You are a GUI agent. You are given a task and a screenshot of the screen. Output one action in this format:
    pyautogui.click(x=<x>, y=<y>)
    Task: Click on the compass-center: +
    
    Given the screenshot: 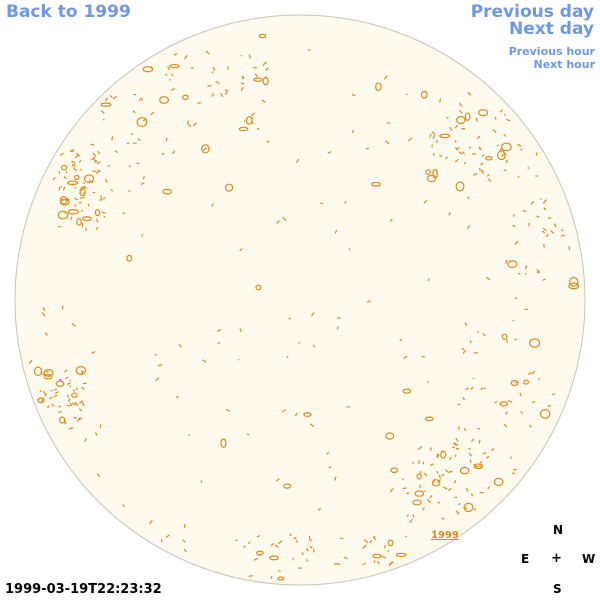 What is the action you would take?
    pyautogui.click(x=556, y=558)
    